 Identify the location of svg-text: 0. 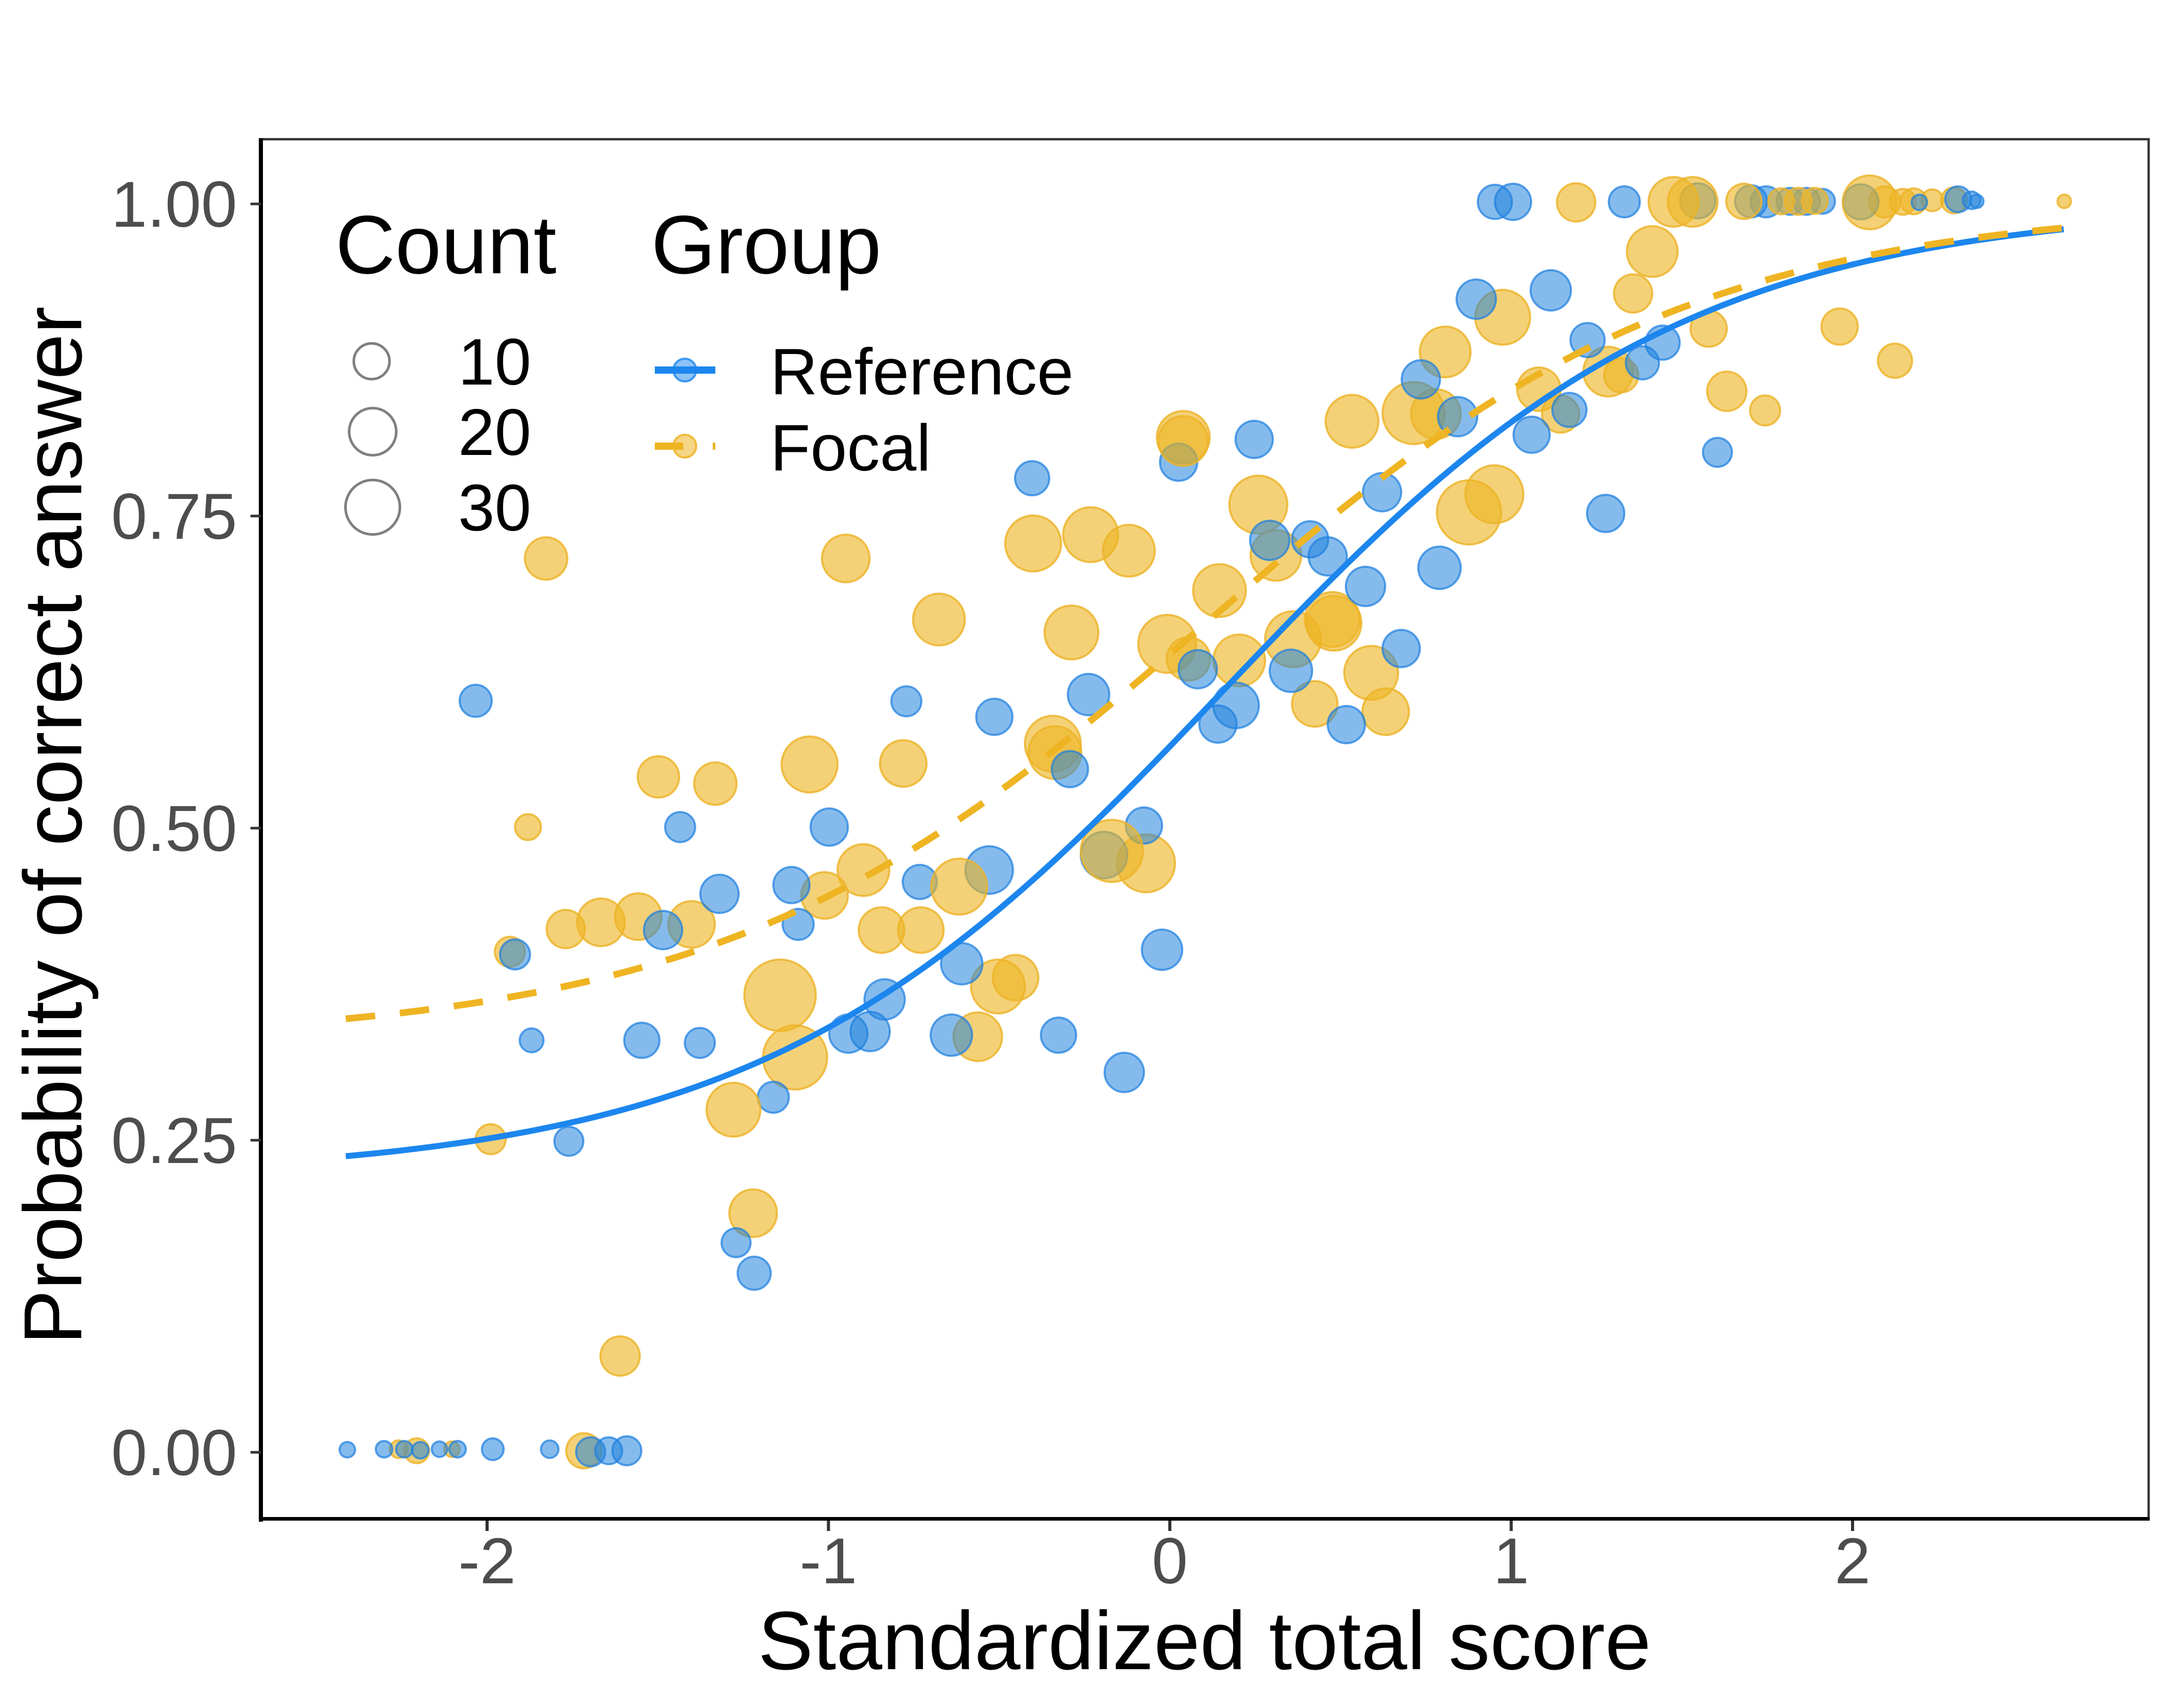
(1170, 1561).